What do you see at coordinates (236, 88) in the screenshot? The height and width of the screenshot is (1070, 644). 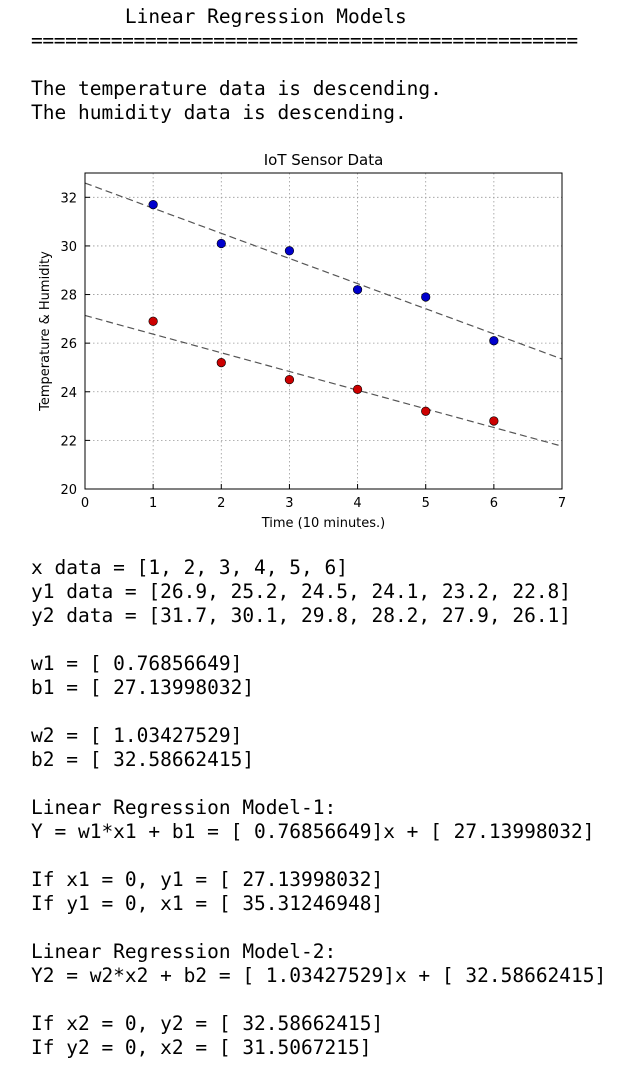 I see `temperature-trend-text: The temperature data is descending.` at bounding box center [236, 88].